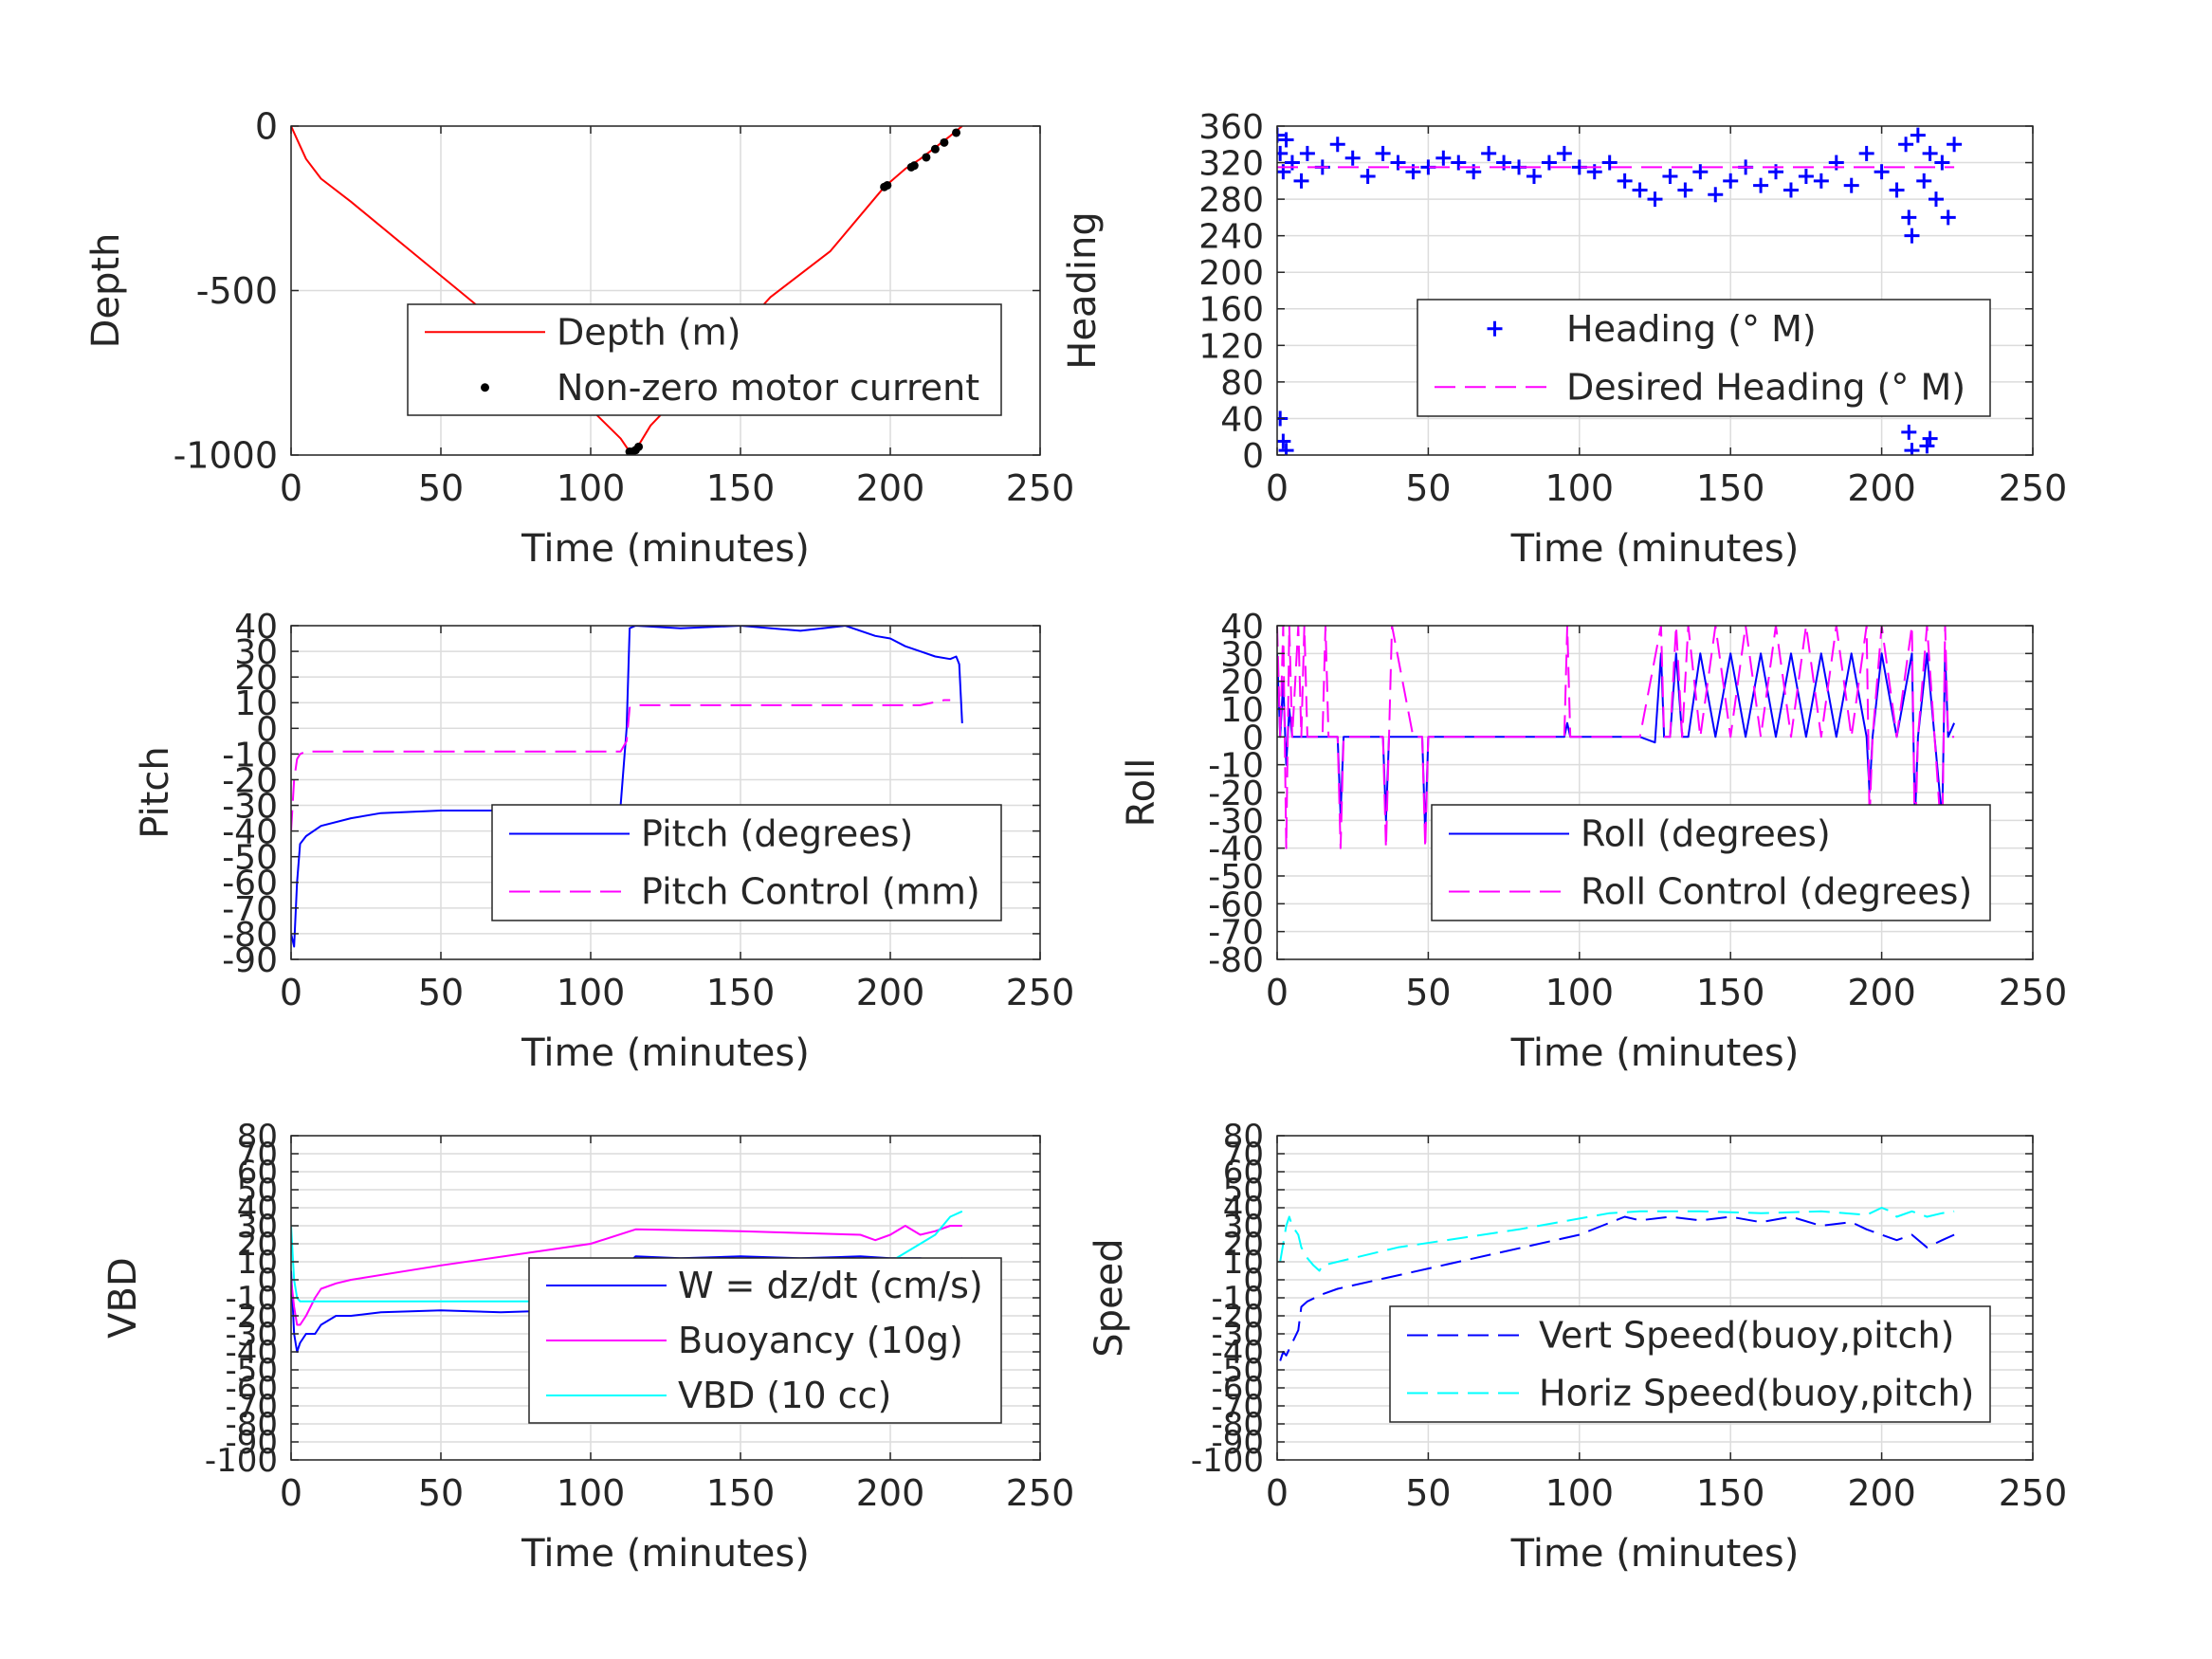 The width and height of the screenshot is (2212, 1659). Describe the element at coordinates (1756, 1393) in the screenshot. I see `legend-label: Horiz Speed(buoy,pitch)` at that location.